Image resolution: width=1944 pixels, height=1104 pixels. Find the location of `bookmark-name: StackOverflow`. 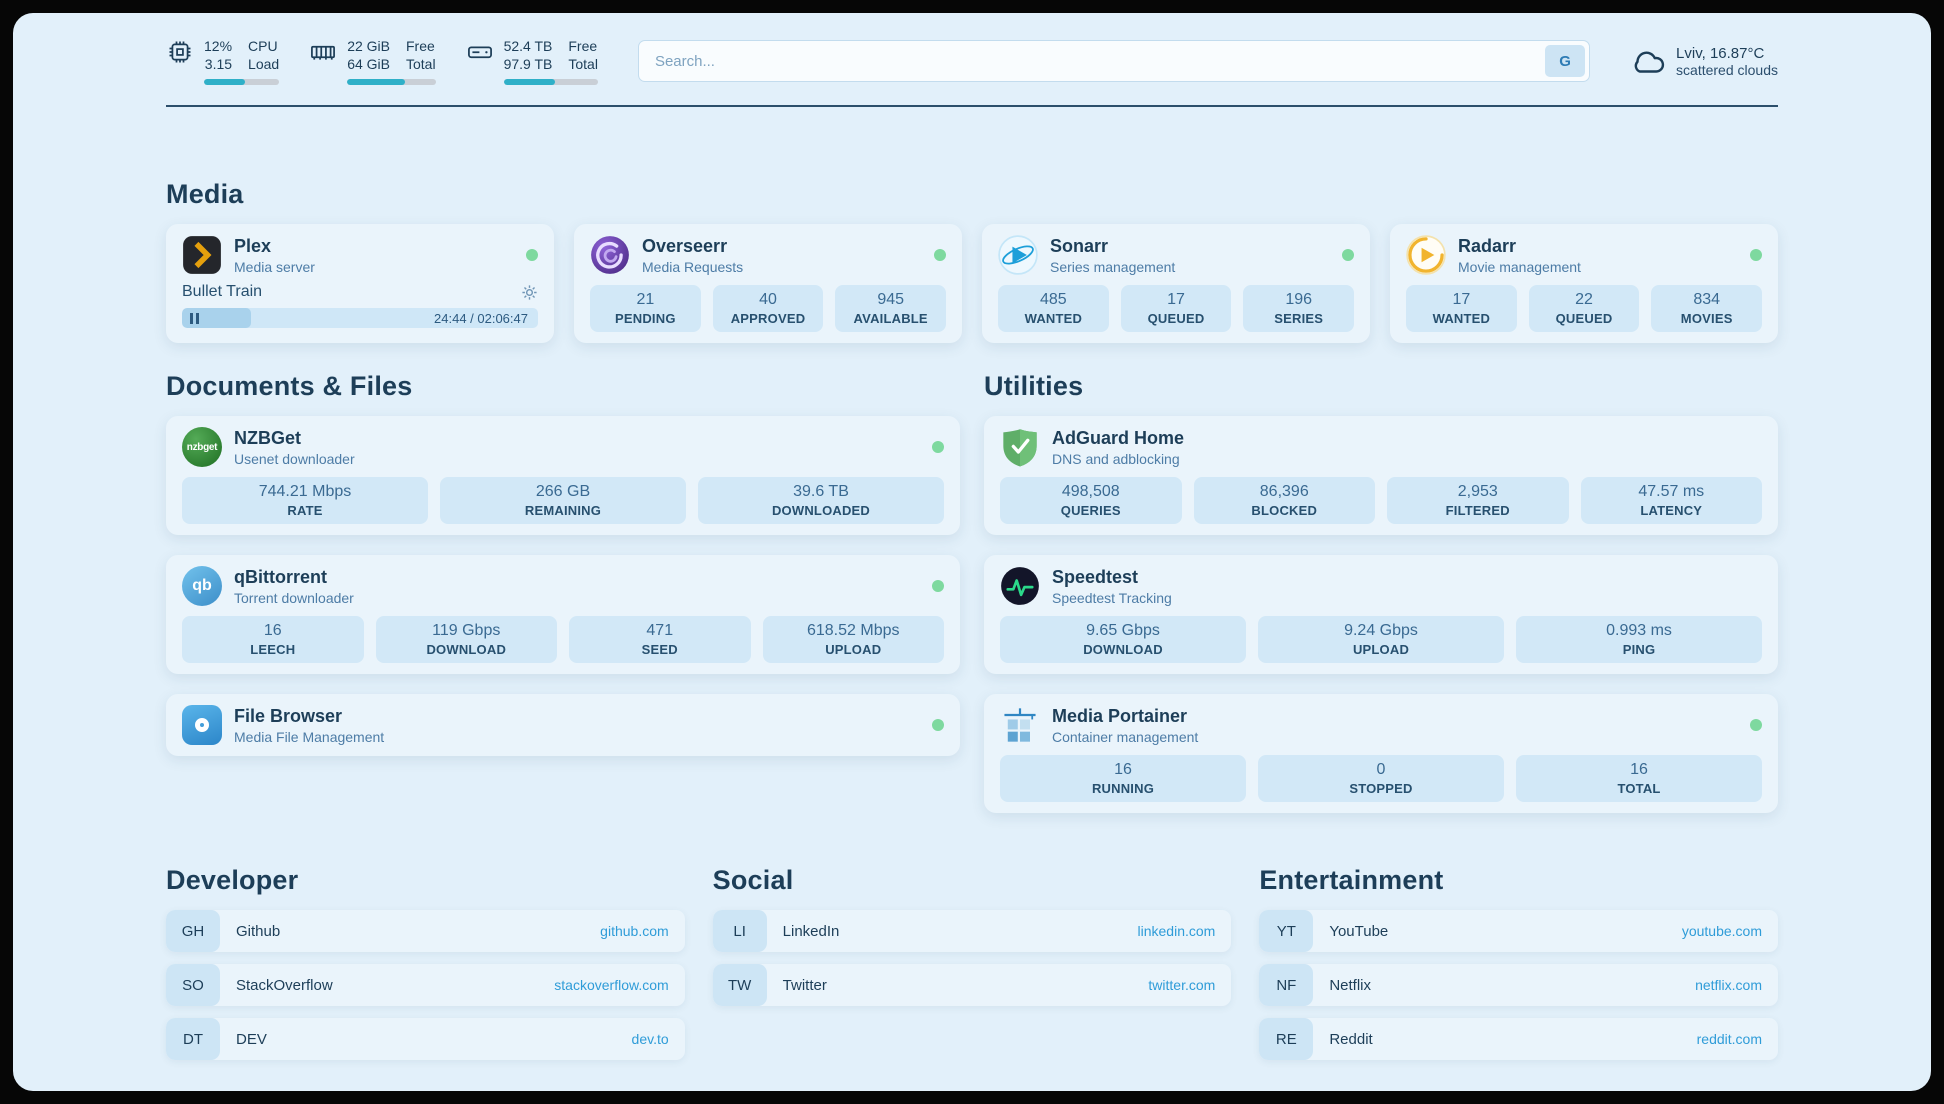

bookmark-name: StackOverflow is located at coordinates (284, 985).